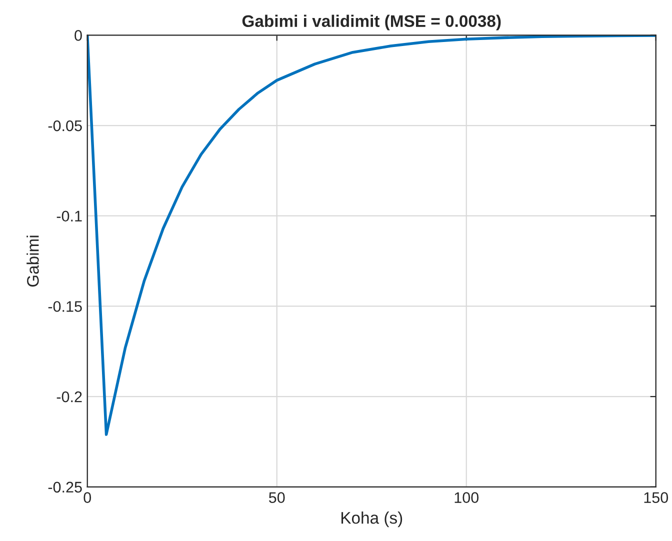  Describe the element at coordinates (78, 35) in the screenshot. I see `y-tick-label: 0` at that location.